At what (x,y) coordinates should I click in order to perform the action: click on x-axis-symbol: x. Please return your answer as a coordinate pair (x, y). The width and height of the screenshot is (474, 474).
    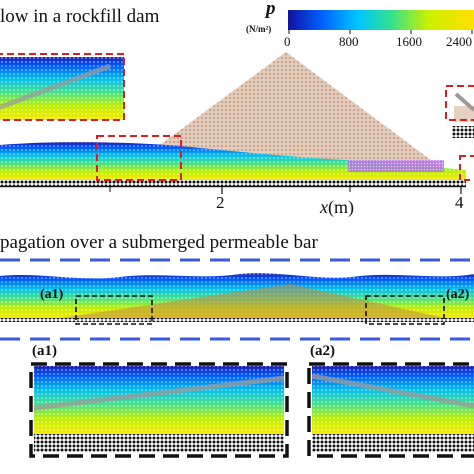
    Looking at the image, I should click on (324, 207).